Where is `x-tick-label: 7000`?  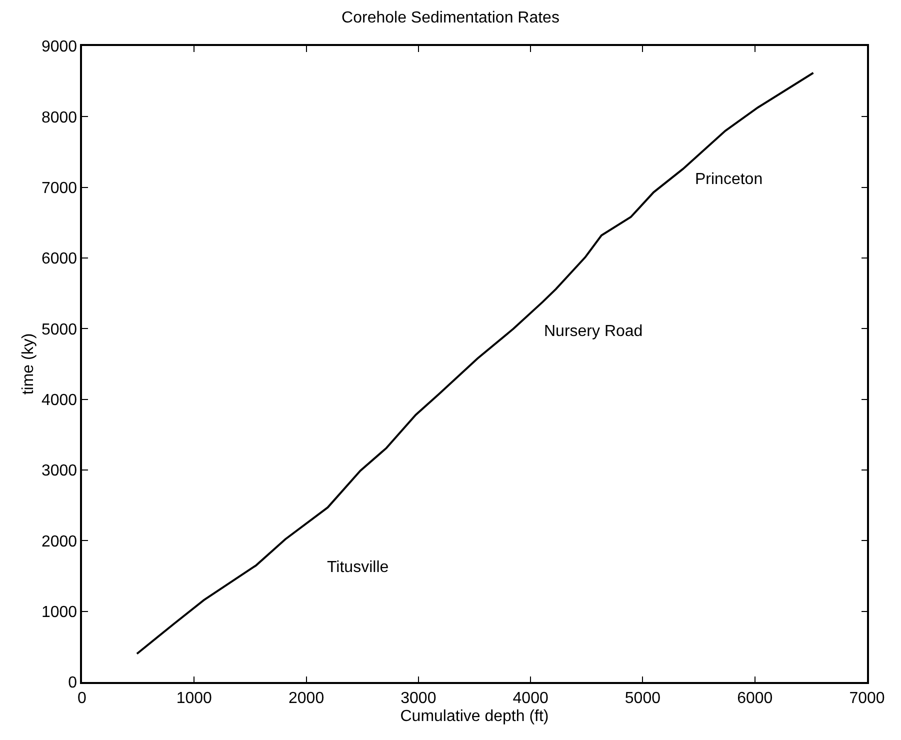
x-tick-label: 7000 is located at coordinates (867, 698).